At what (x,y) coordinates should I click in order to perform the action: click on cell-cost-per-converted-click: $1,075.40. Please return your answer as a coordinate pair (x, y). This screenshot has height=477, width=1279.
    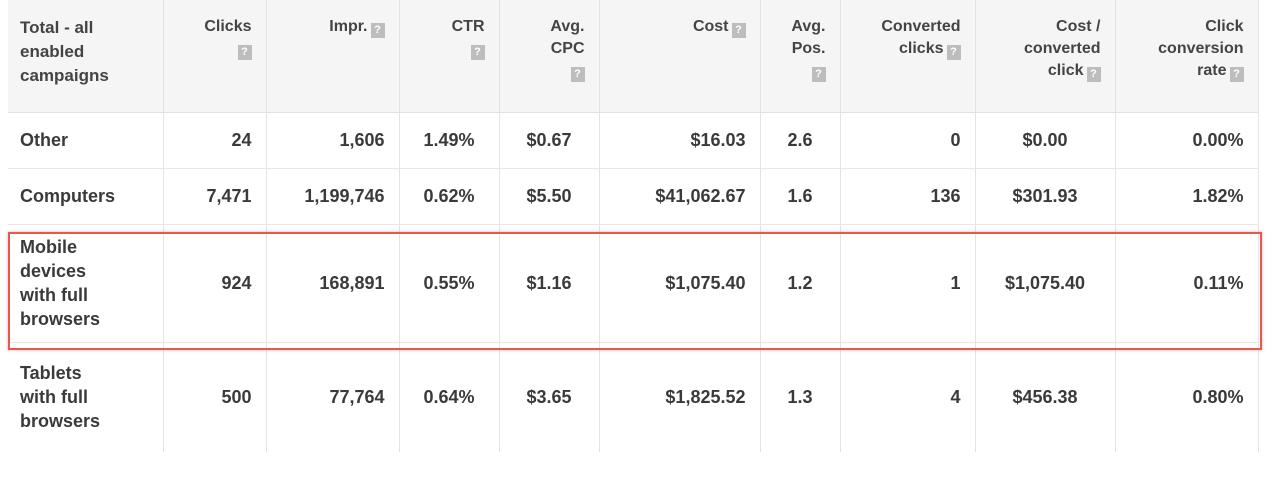
    Looking at the image, I should click on (1045, 283).